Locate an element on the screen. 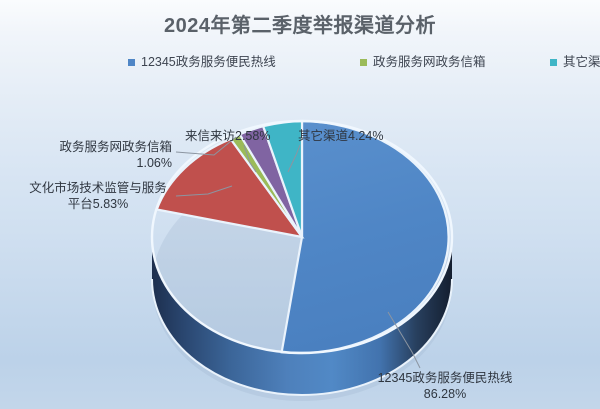 The width and height of the screenshot is (600, 409). leader-line-other-channels is located at coordinates (294, 158).